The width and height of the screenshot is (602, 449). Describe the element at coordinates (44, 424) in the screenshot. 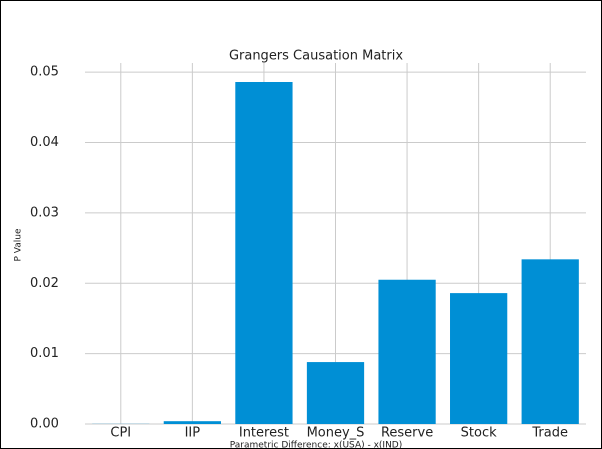

I see `y-tick-label: 0.00` at that location.